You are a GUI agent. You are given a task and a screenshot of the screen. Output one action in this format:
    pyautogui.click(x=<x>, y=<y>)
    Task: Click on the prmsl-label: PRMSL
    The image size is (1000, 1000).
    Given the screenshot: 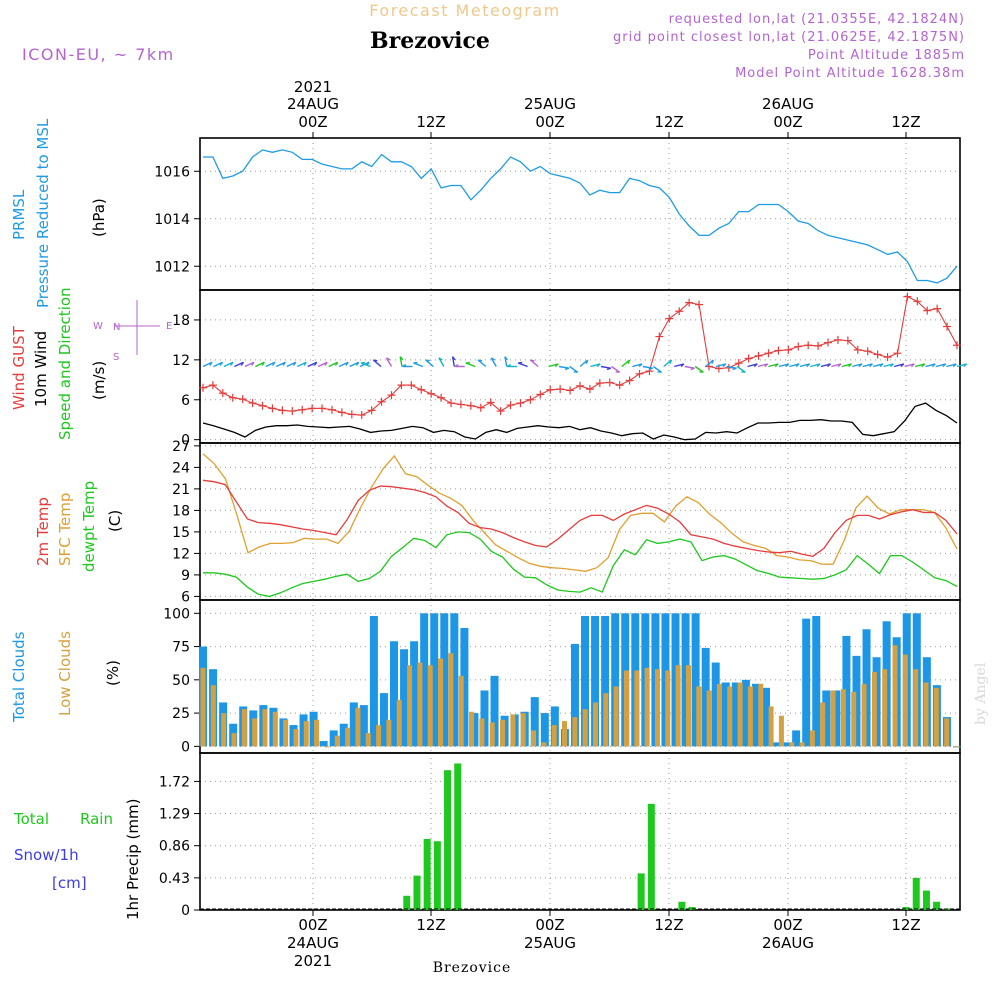 What is the action you would take?
    pyautogui.click(x=19, y=214)
    